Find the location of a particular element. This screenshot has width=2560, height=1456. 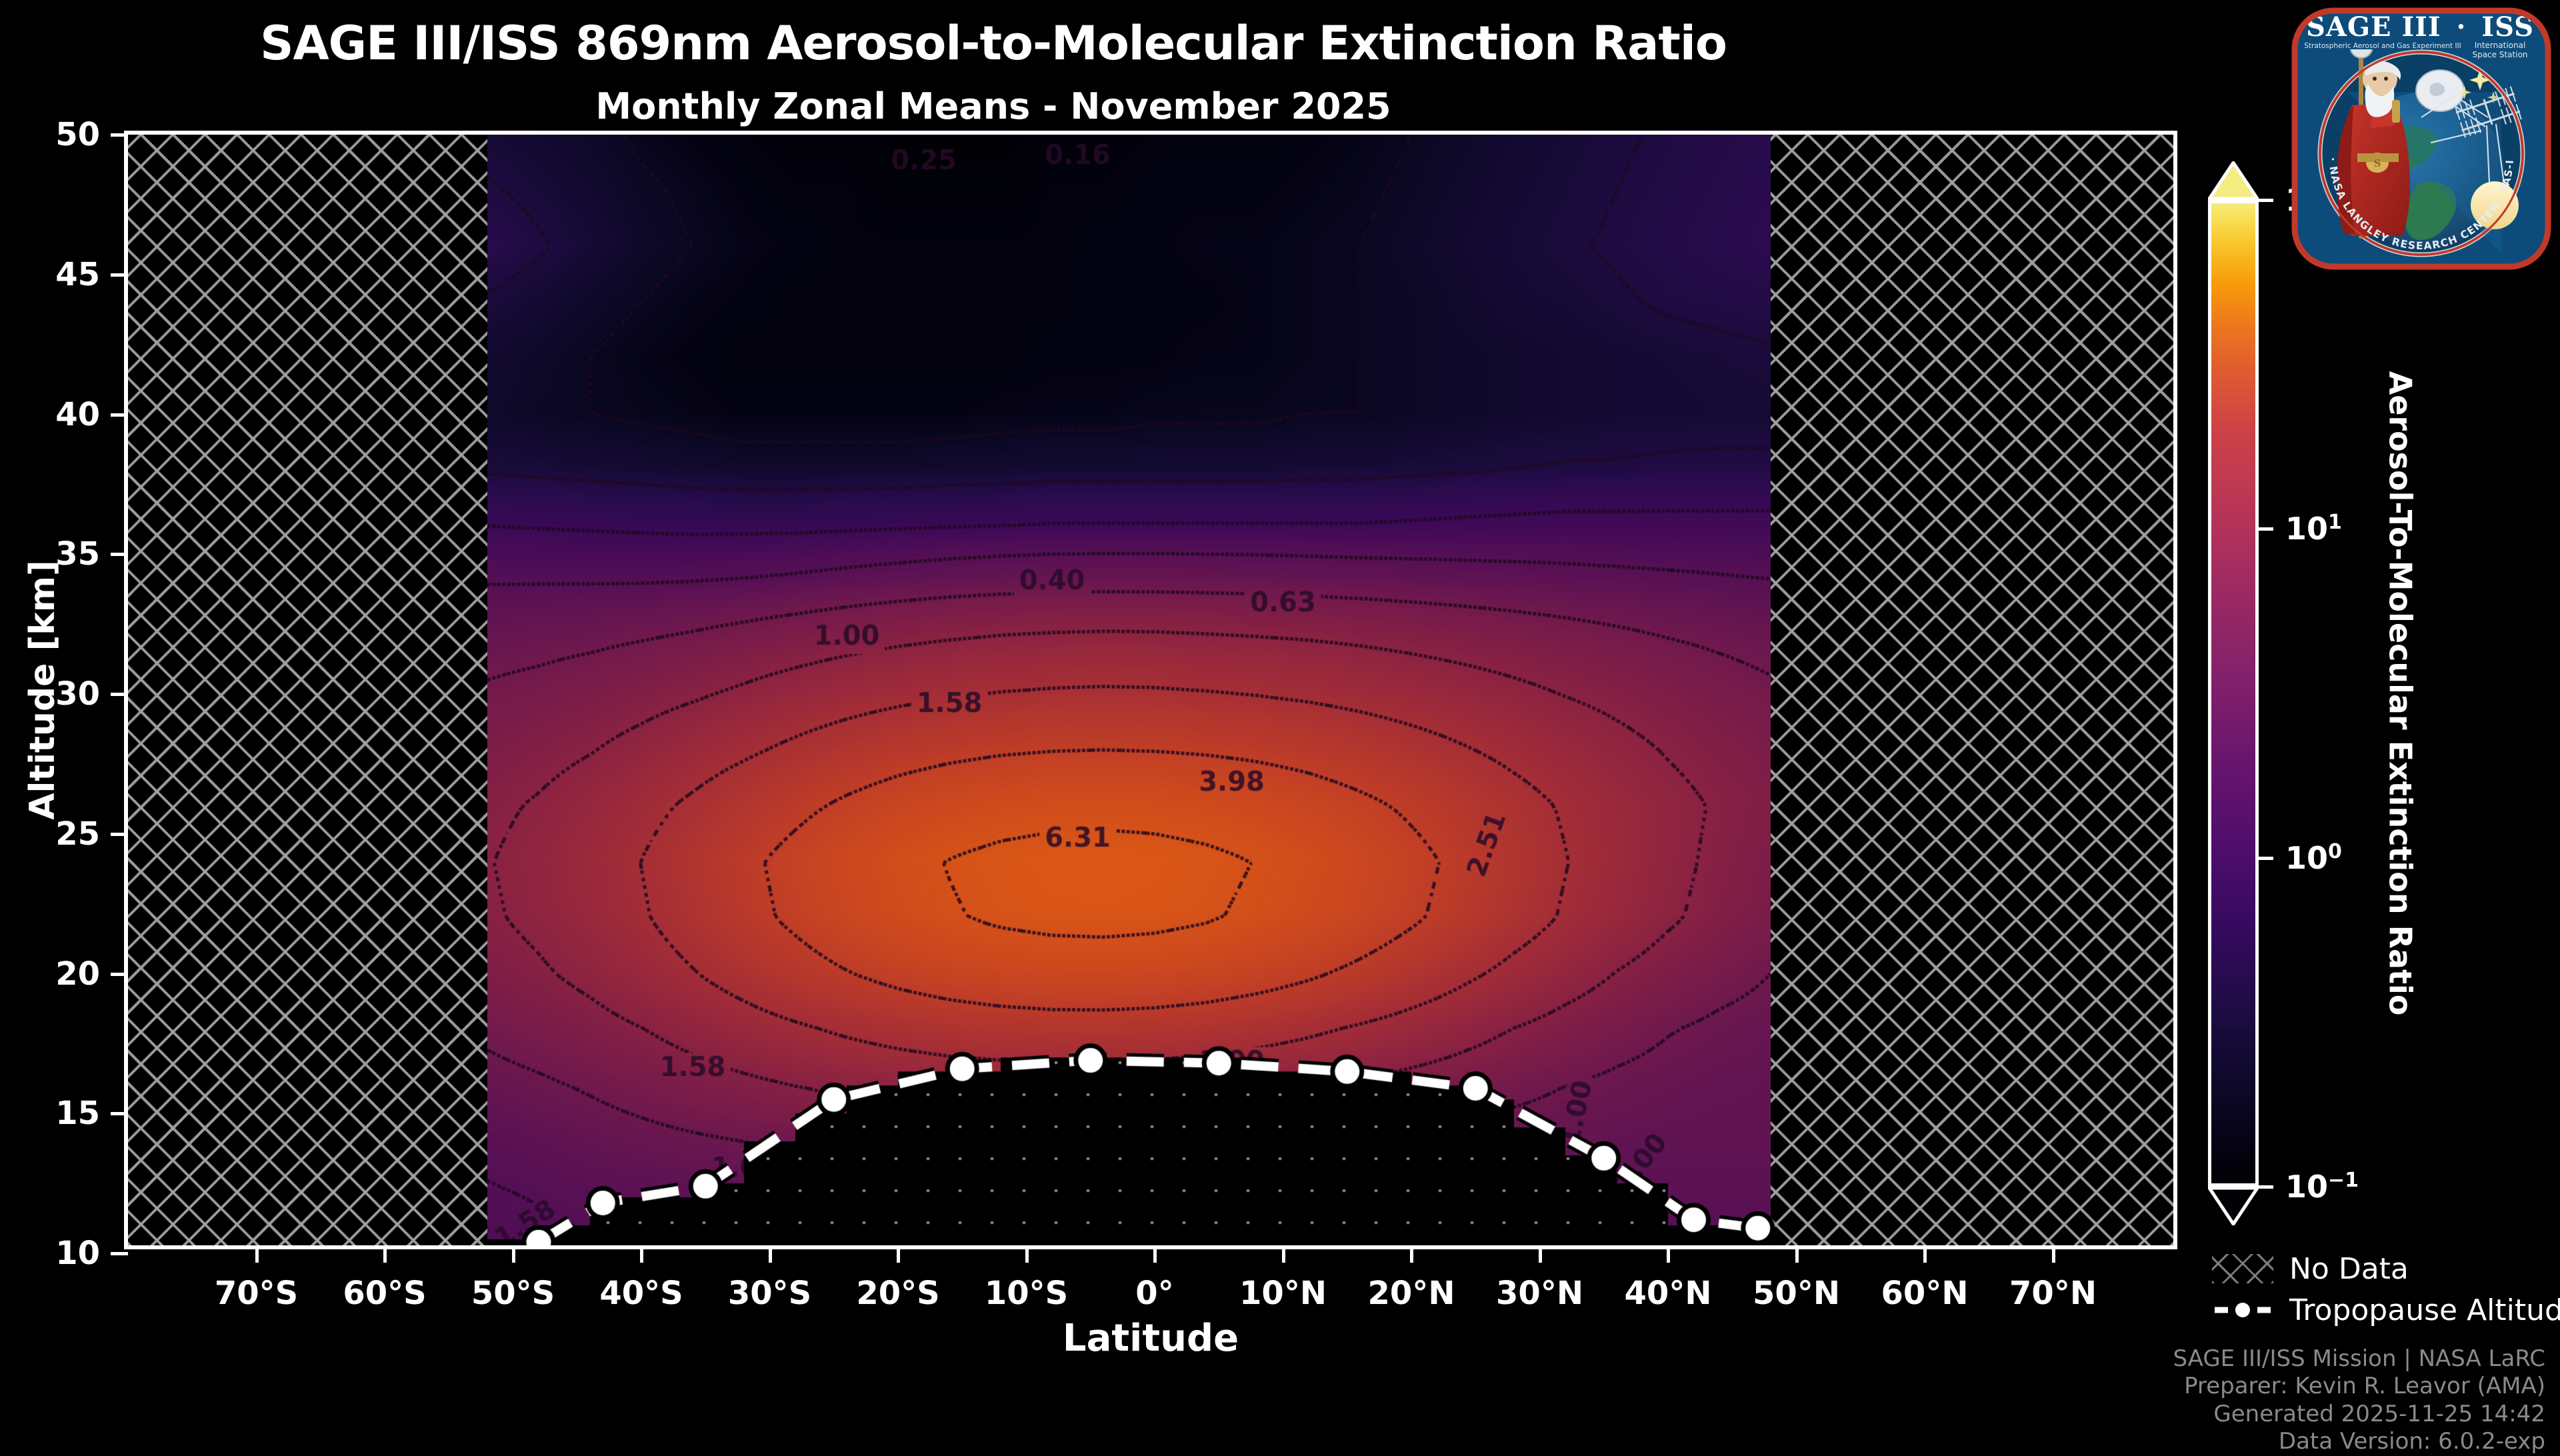

y-axis-tick-label: 20 is located at coordinates (77, 974).